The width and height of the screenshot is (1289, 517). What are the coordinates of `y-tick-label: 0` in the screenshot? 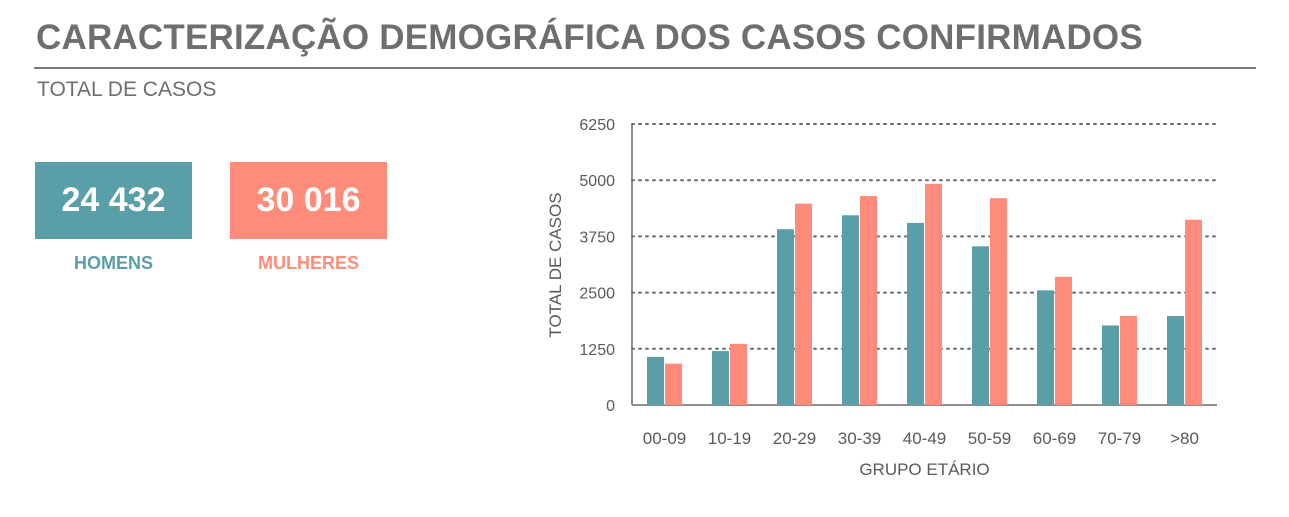 It's located at (610, 406).